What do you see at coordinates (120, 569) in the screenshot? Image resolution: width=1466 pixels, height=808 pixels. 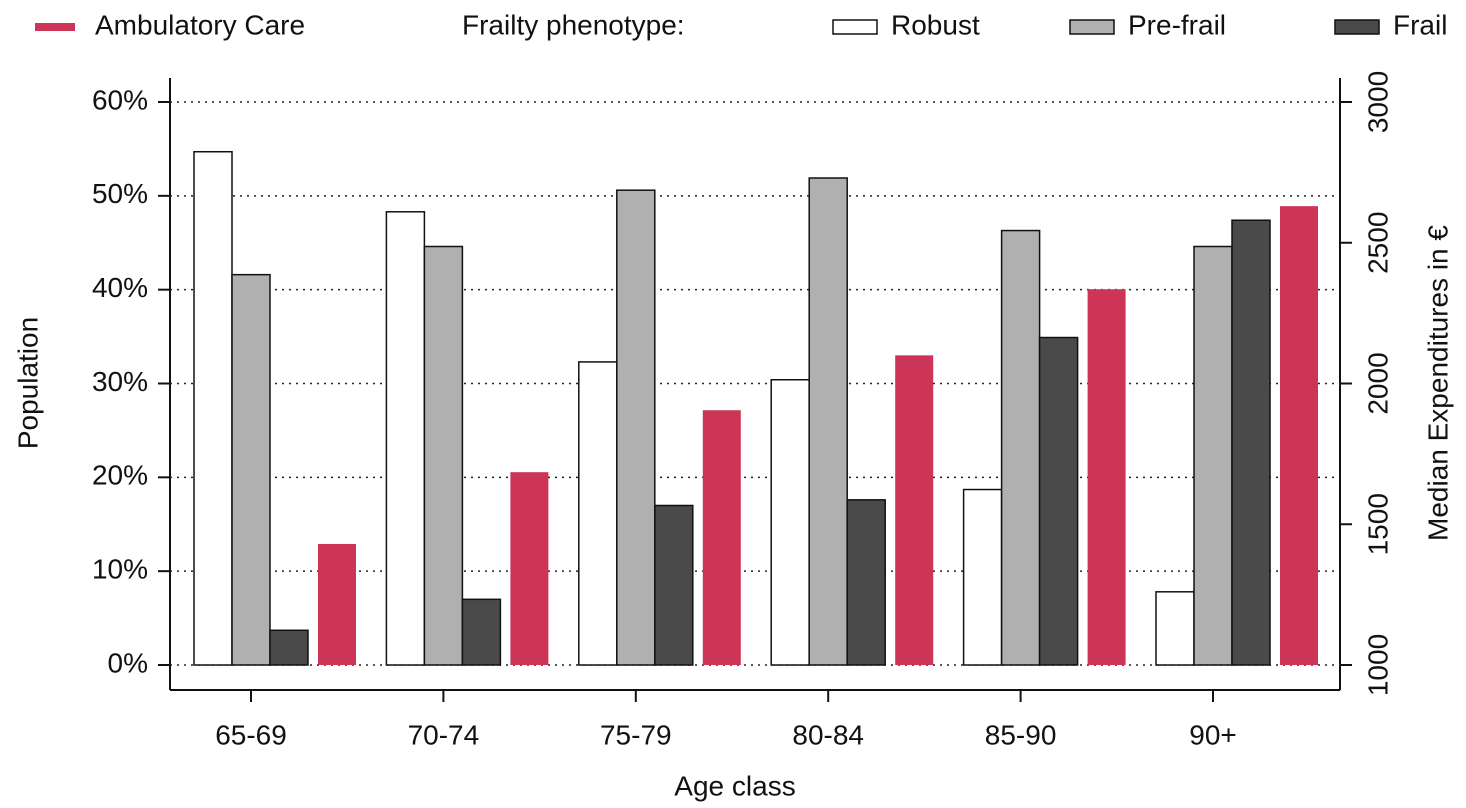 I see `y-tick-label: 10%` at bounding box center [120, 569].